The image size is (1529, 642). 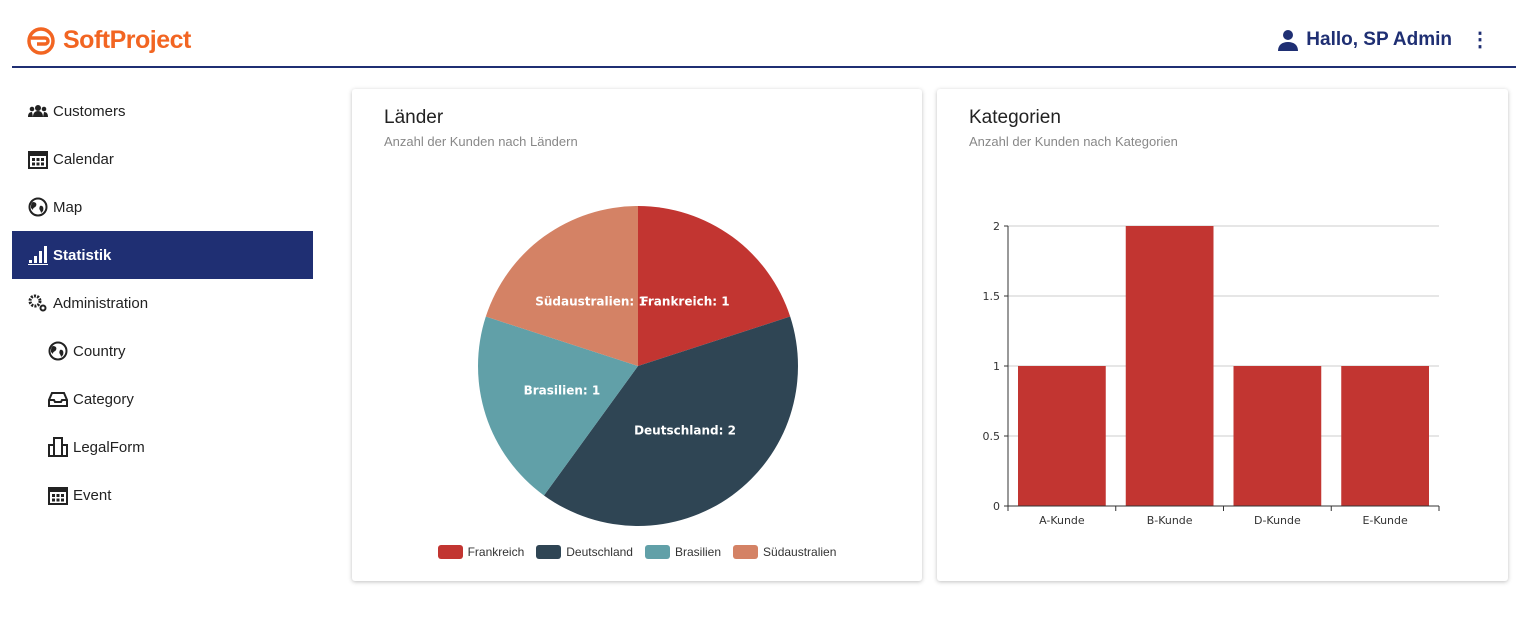 I want to click on pie-label: Brasilien: 1, so click(x=562, y=391).